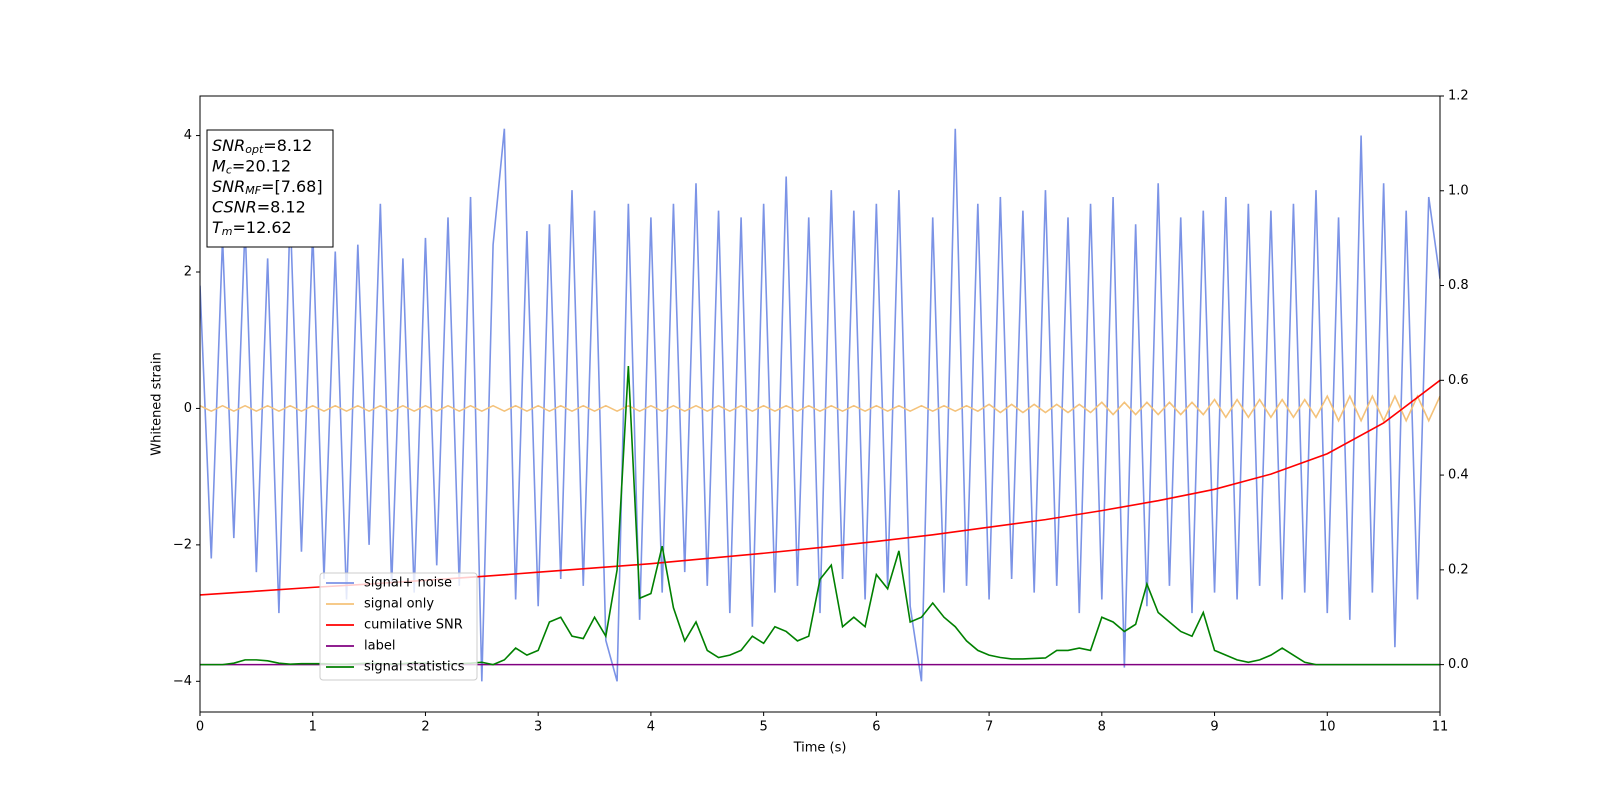 The width and height of the screenshot is (1600, 800). I want to click on legend-label: label, so click(379, 646).